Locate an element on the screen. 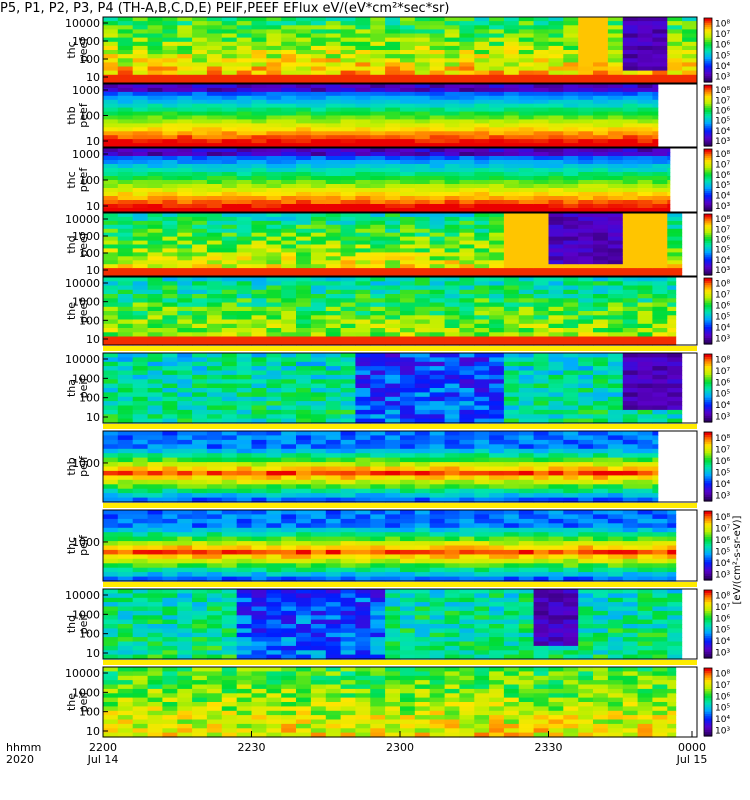  colorbar-tick-label: 10⁷ is located at coordinates (722, 166).